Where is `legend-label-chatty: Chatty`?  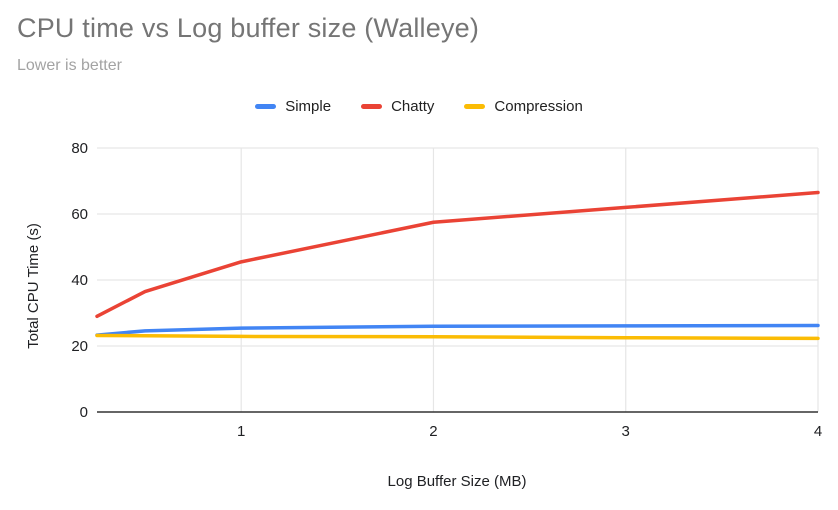
legend-label-chatty: Chatty is located at coordinates (413, 106).